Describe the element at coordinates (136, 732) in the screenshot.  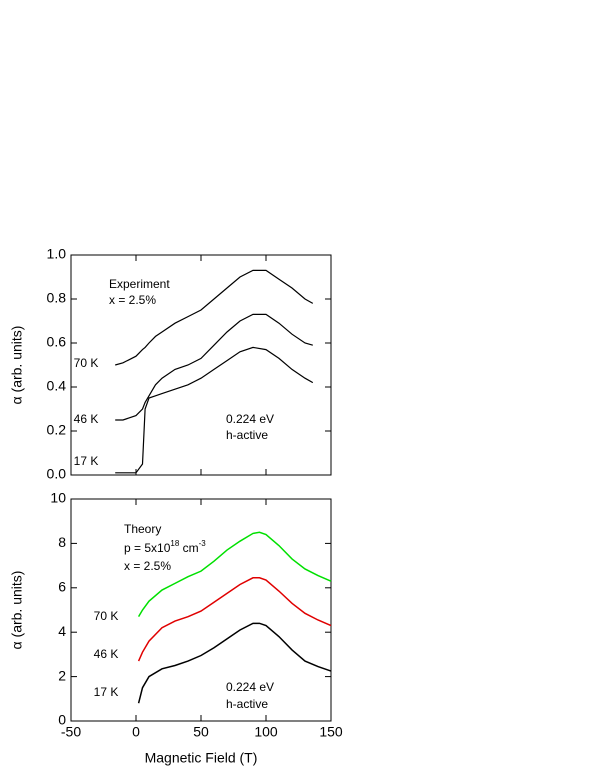
I see `x-tick-label: 0` at that location.